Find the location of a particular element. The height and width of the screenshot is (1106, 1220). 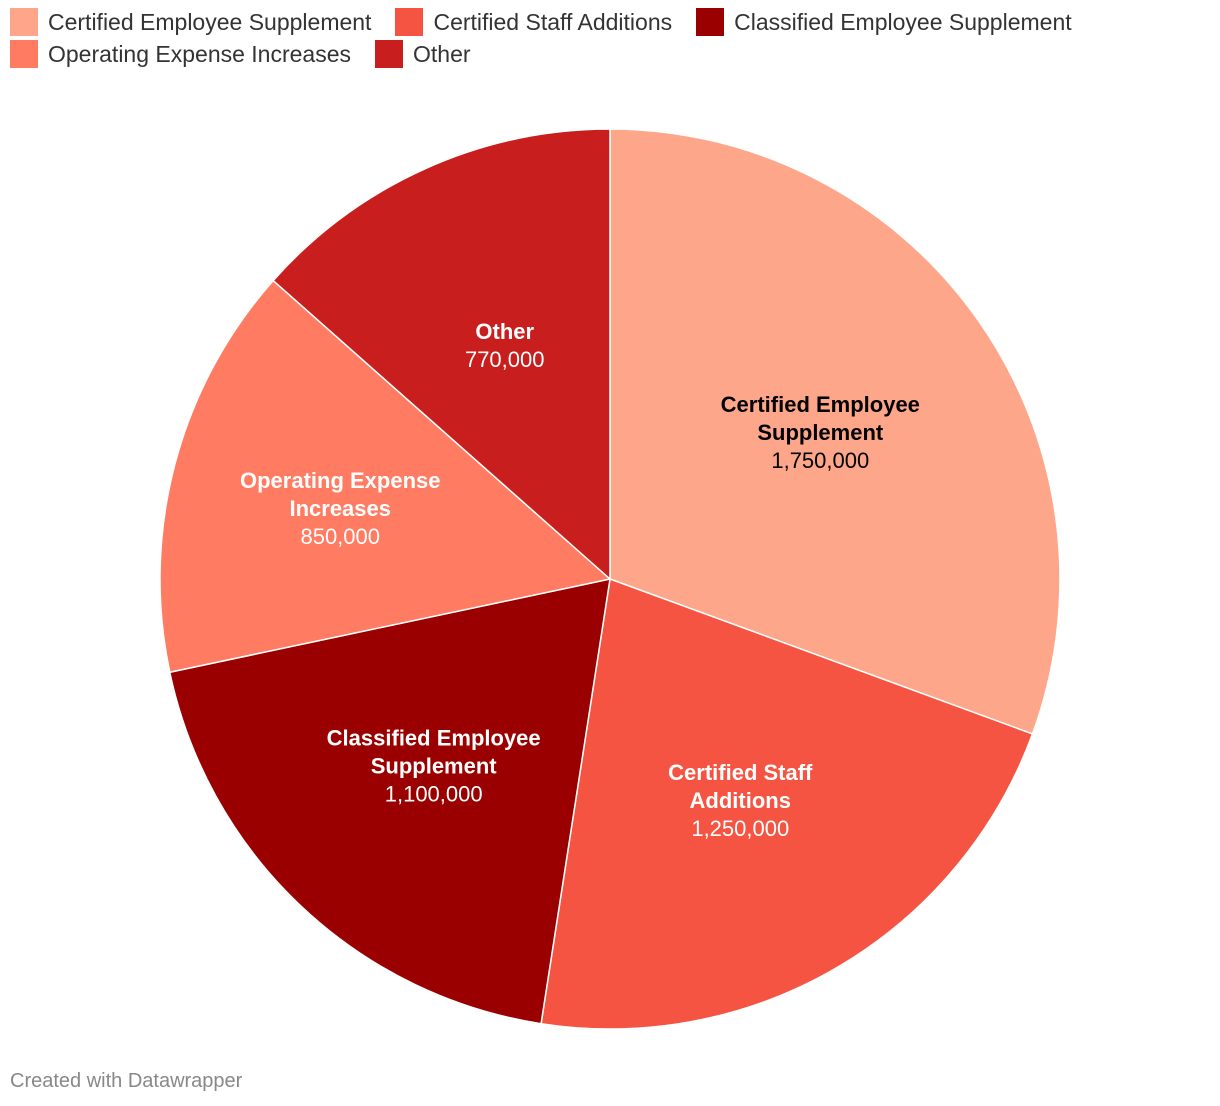

legend-item: Classified Employee Supplement is located at coordinates (884, 22).